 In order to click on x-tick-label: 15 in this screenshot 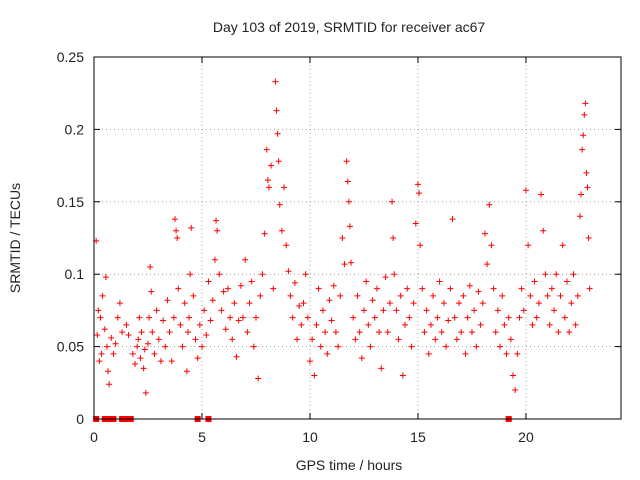, I will do `click(418, 437)`.